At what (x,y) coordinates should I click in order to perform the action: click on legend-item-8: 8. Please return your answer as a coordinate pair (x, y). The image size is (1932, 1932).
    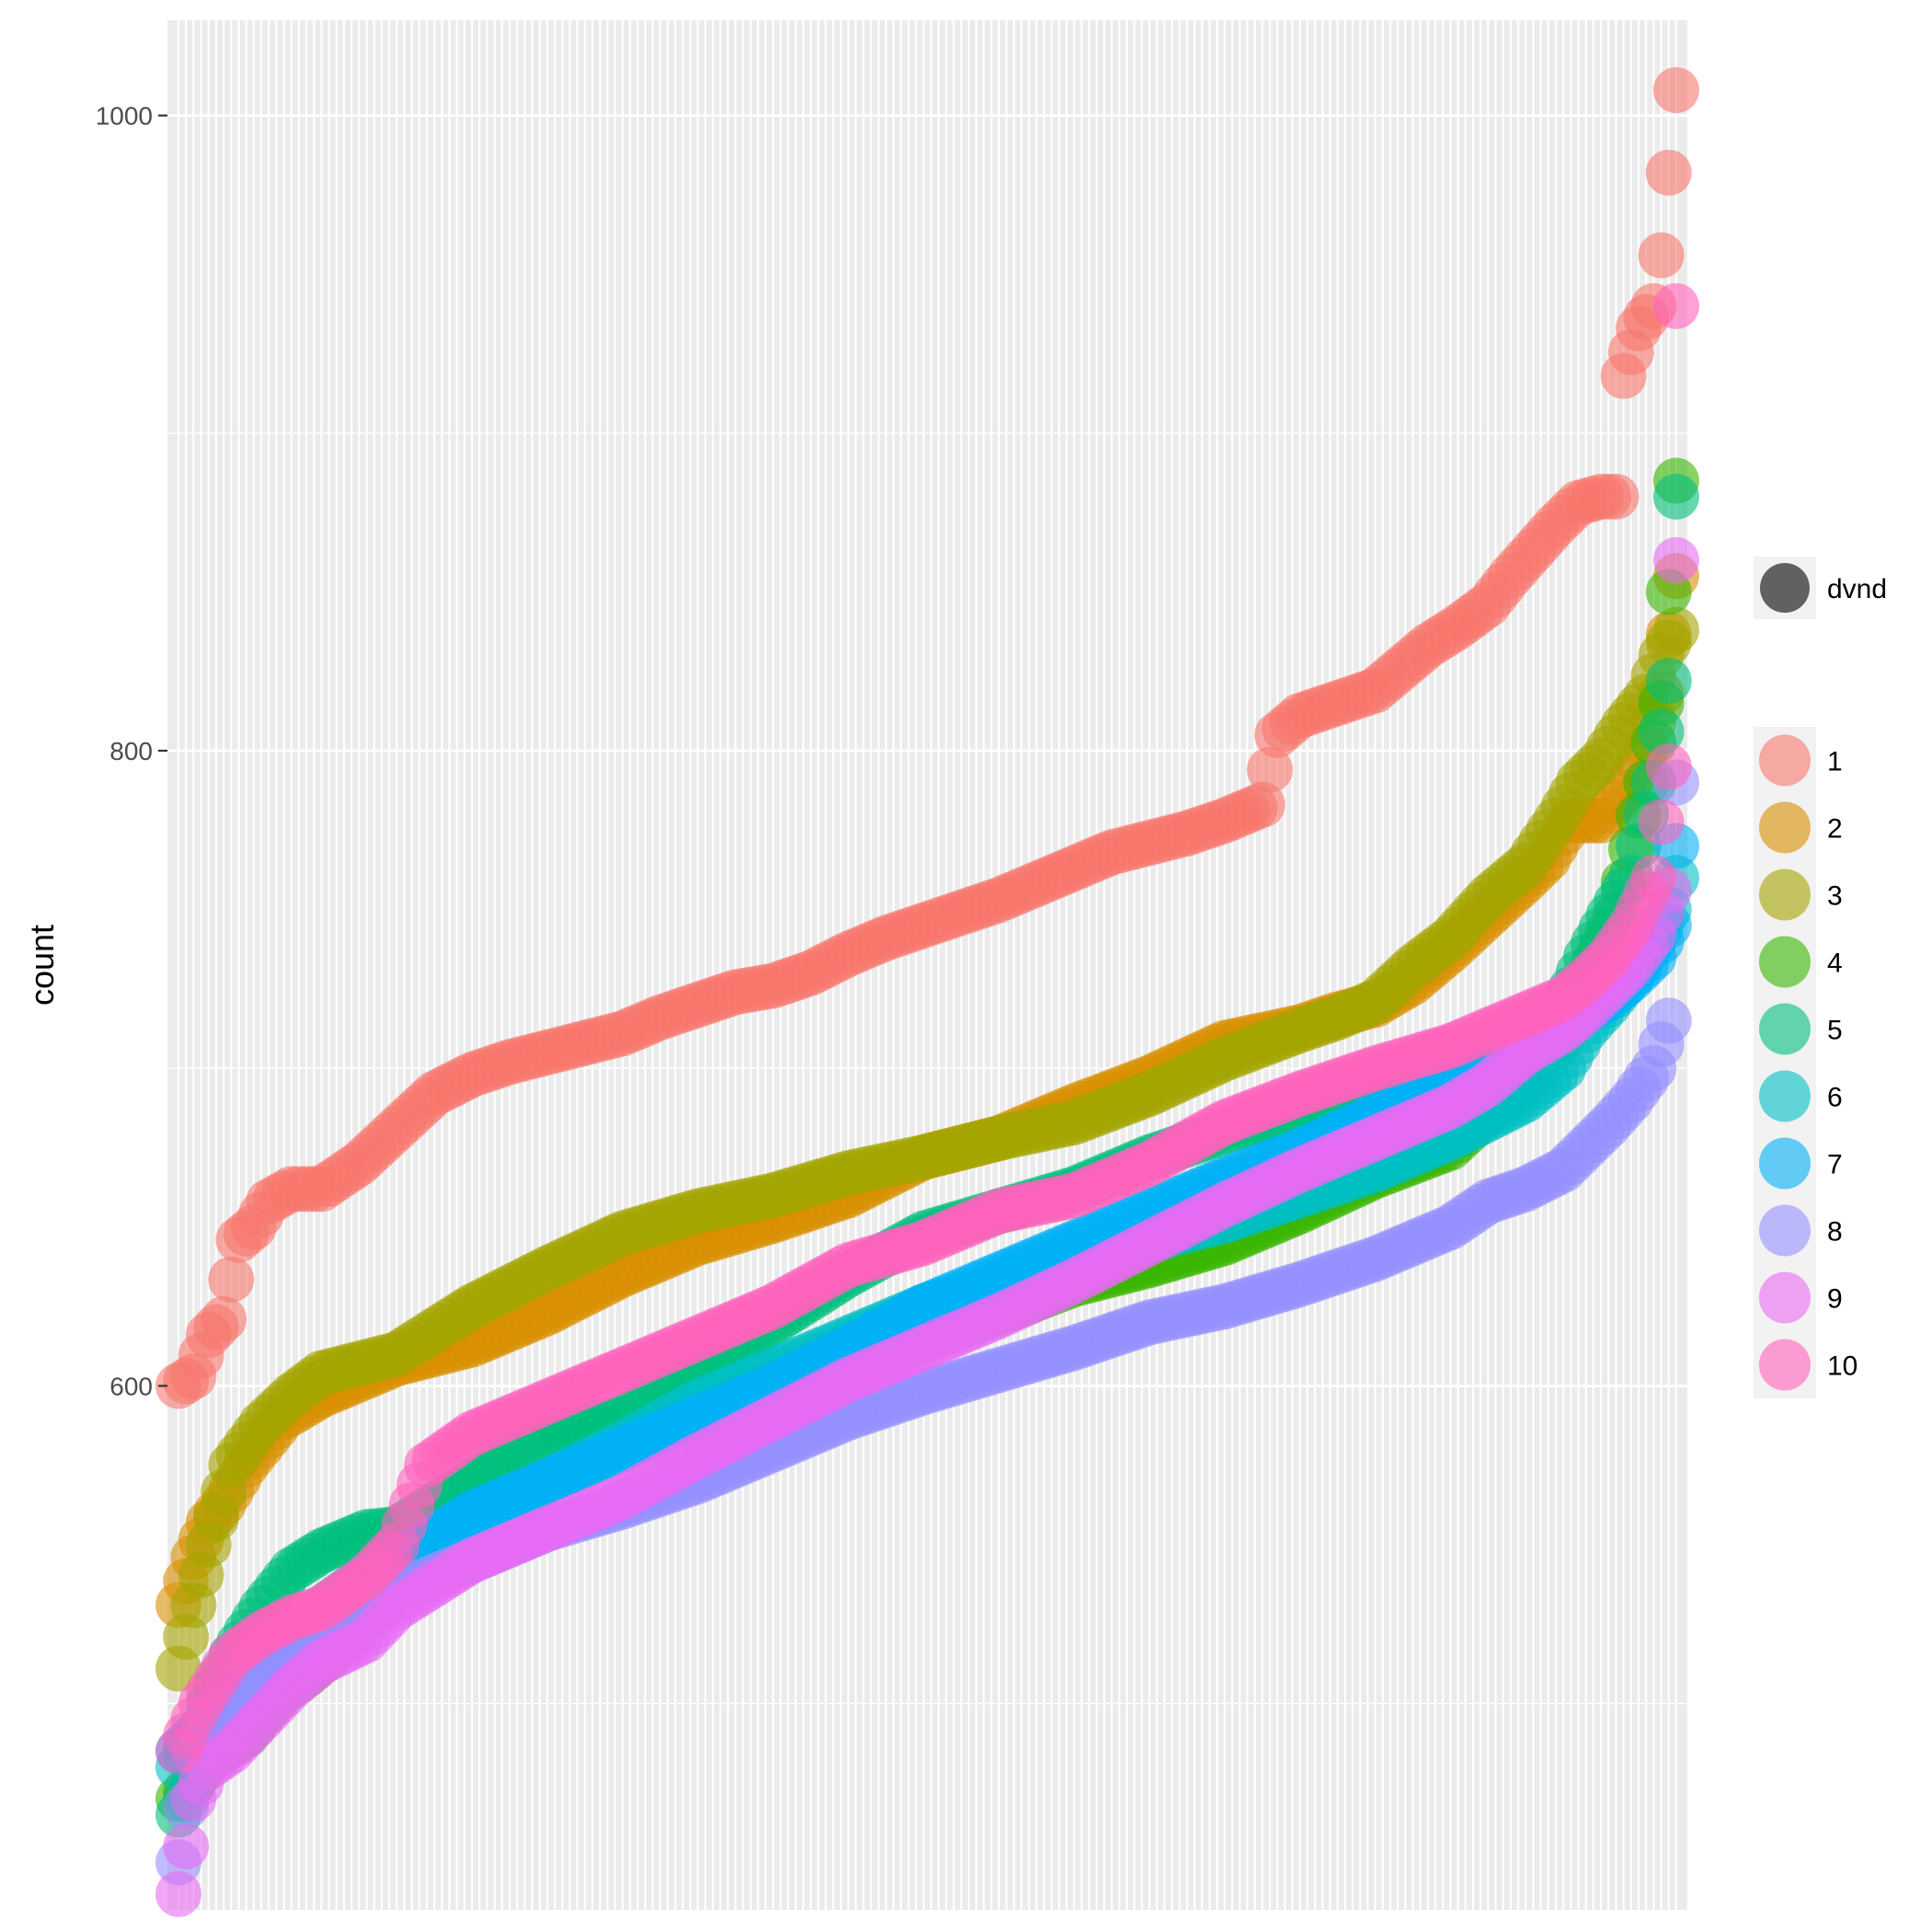
    Looking at the image, I should click on (1798, 1230).